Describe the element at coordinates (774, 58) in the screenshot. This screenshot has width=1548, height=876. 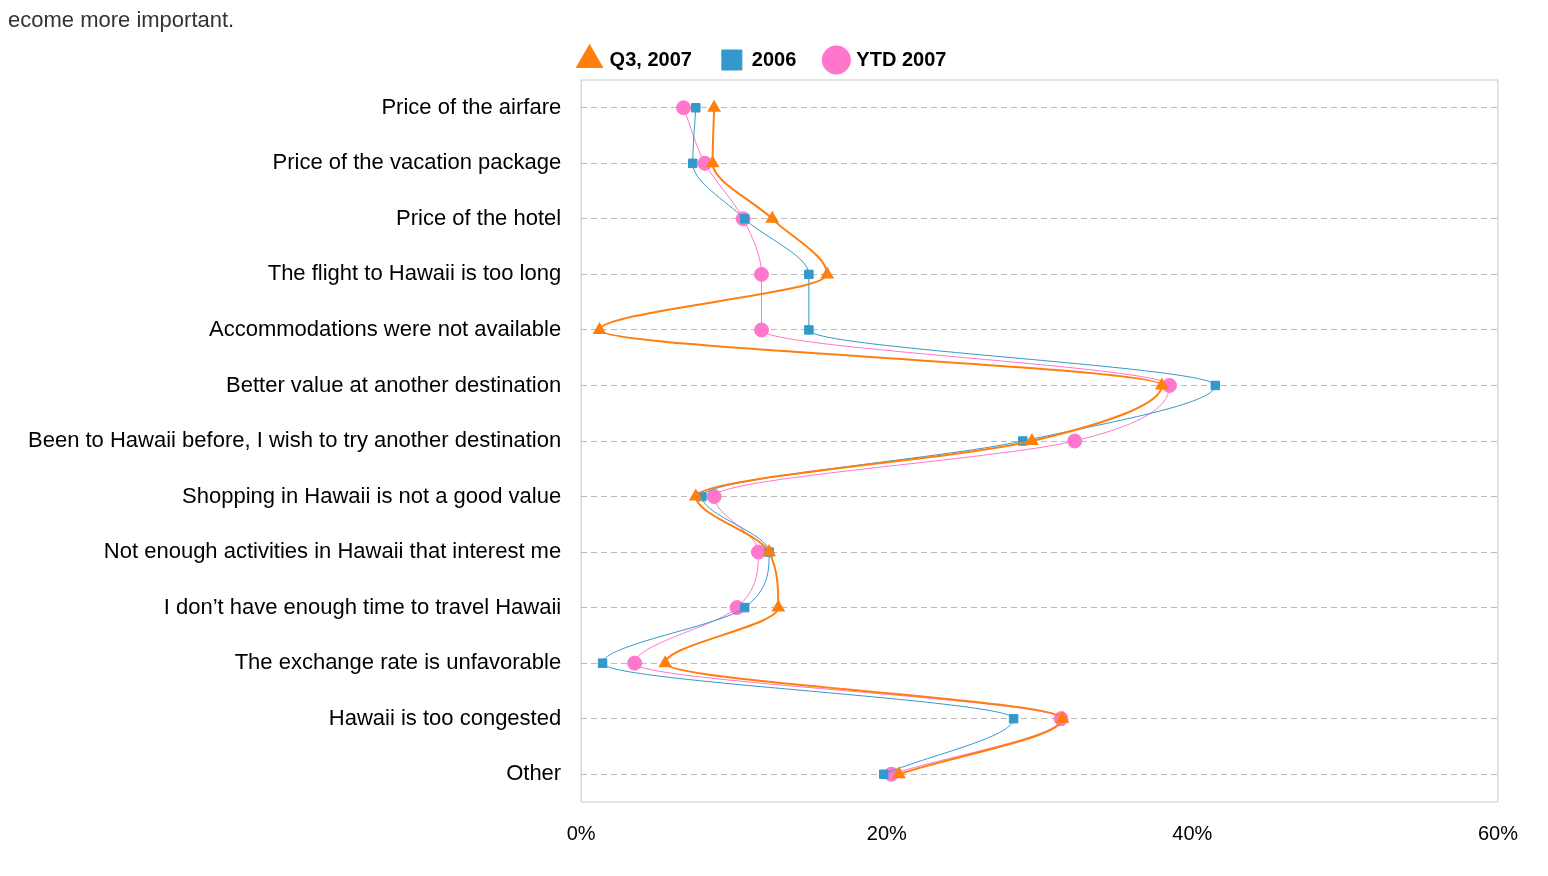
I see `legend-label: 2006` at that location.